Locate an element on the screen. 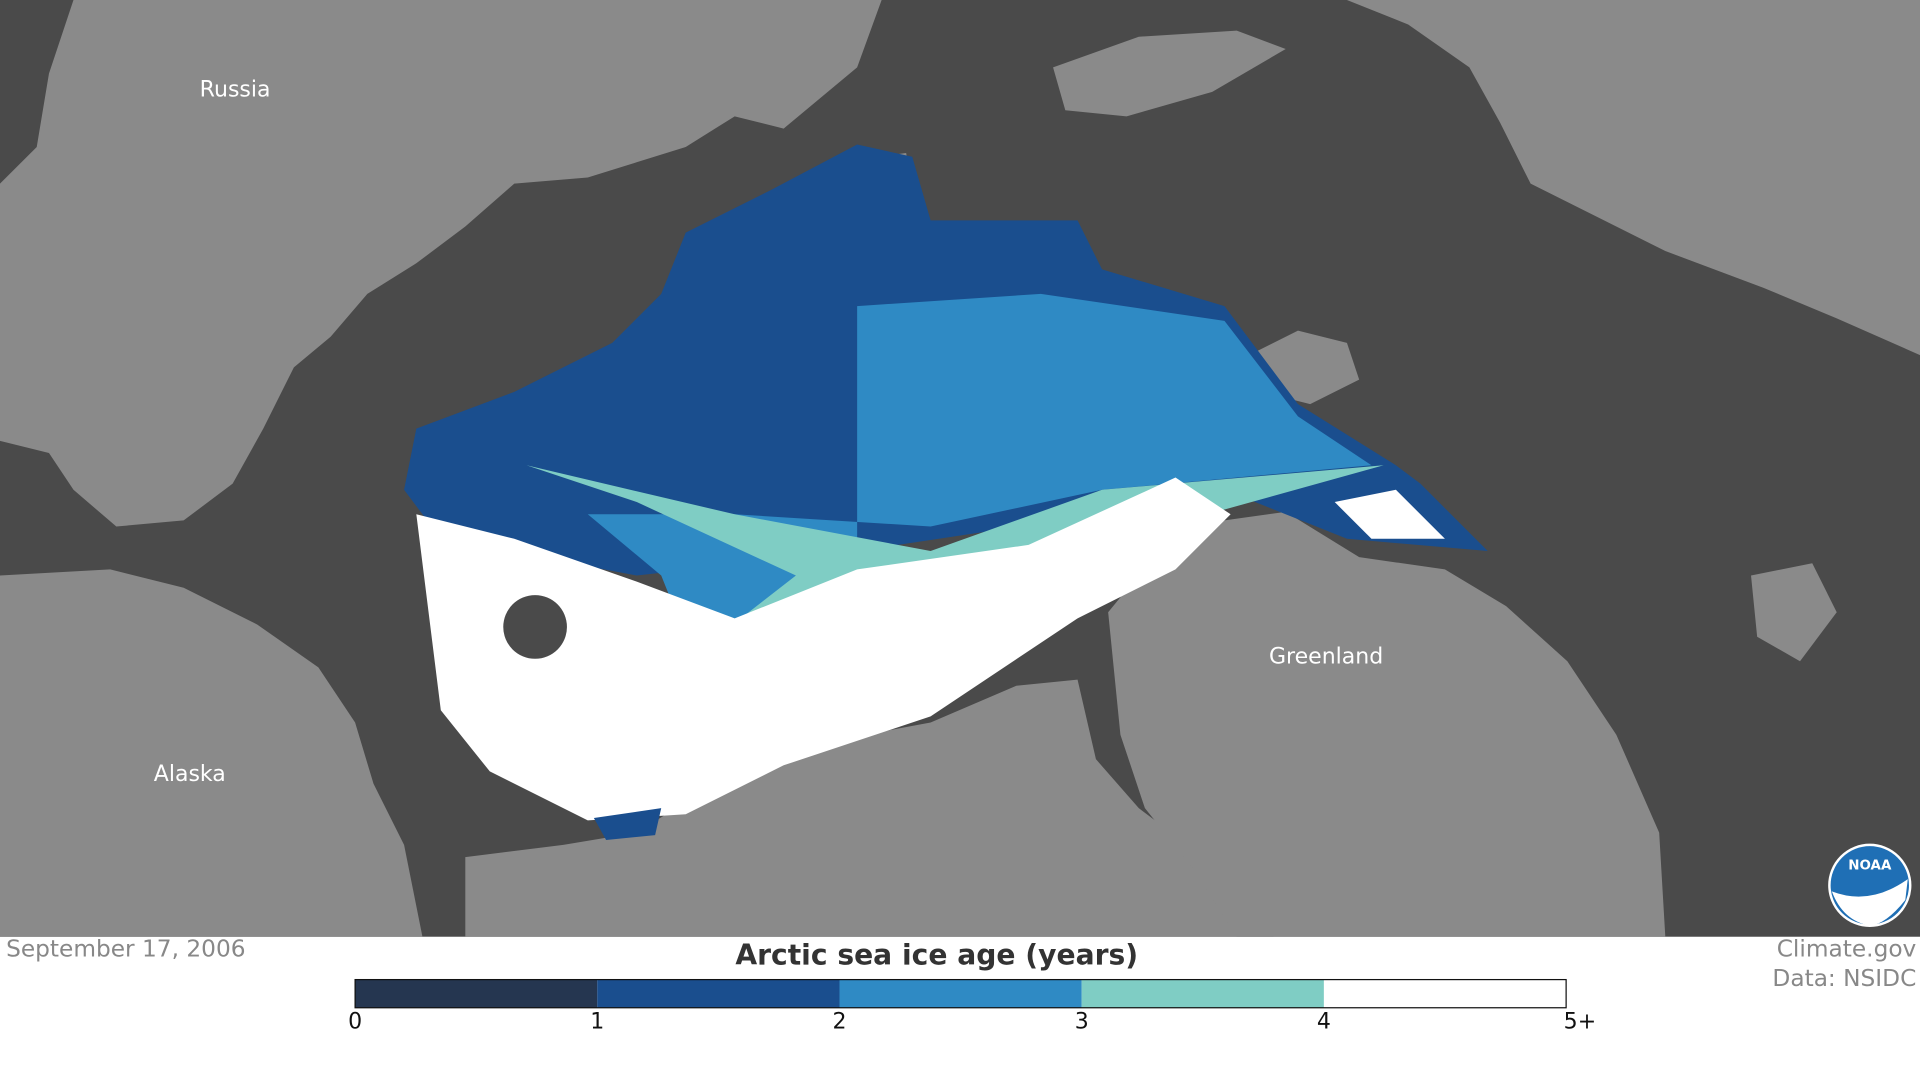 Image resolution: width=1920 pixels, height=1080 pixels. credit: Climate.gov is located at coordinates (1847, 949).